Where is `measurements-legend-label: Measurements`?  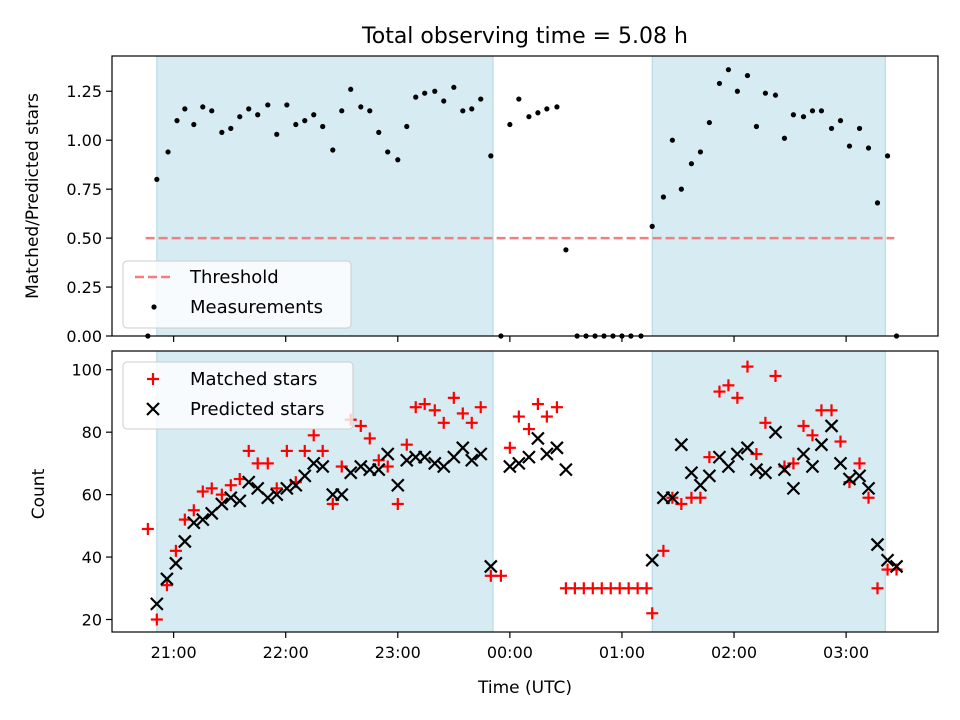
measurements-legend-label: Measurements is located at coordinates (256, 307).